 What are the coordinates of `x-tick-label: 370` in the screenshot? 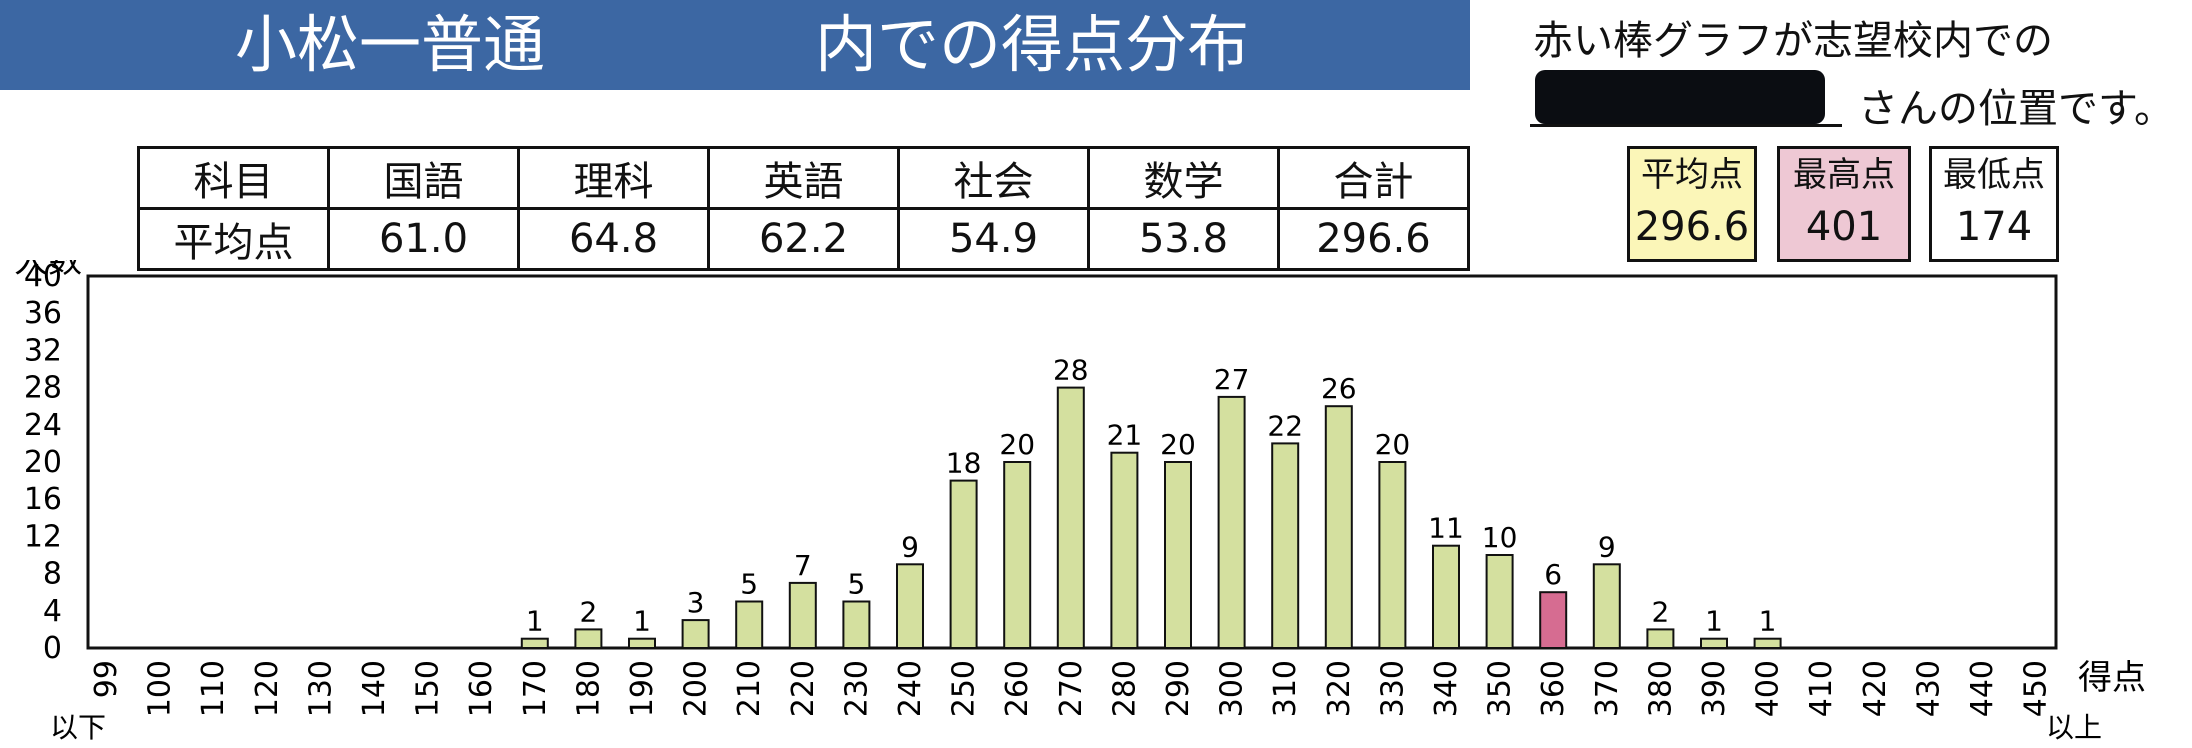 It's located at (1607, 688).